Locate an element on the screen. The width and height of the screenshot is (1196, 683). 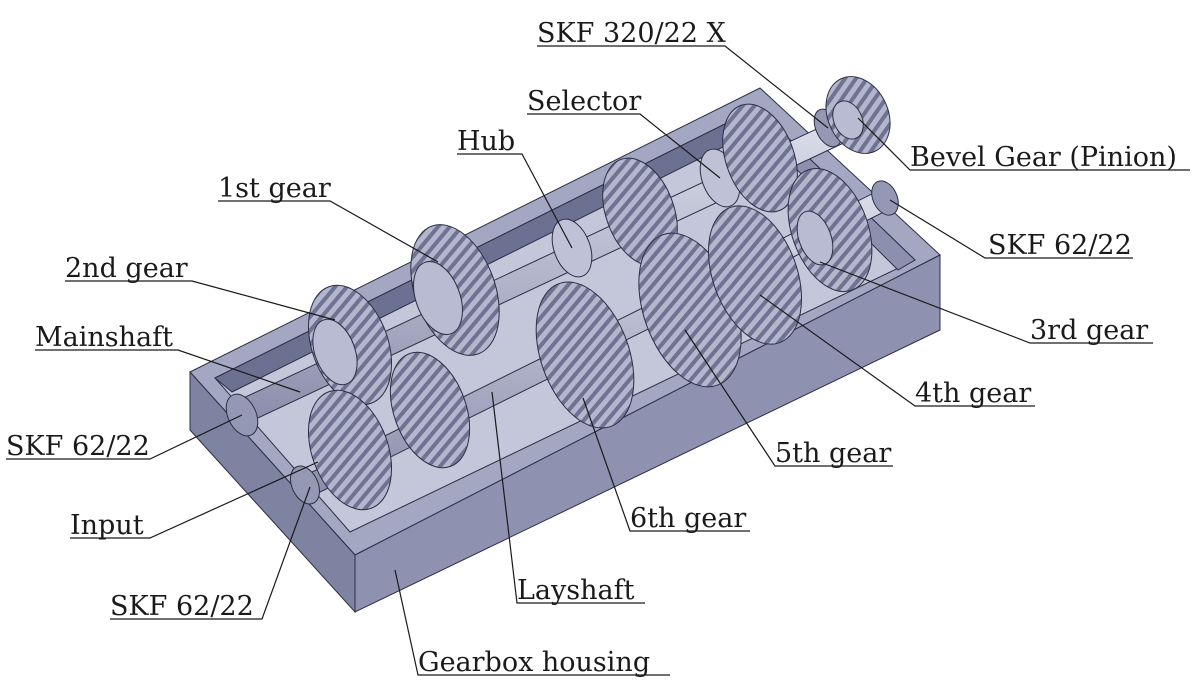
leader-input is located at coordinates (194, 500).